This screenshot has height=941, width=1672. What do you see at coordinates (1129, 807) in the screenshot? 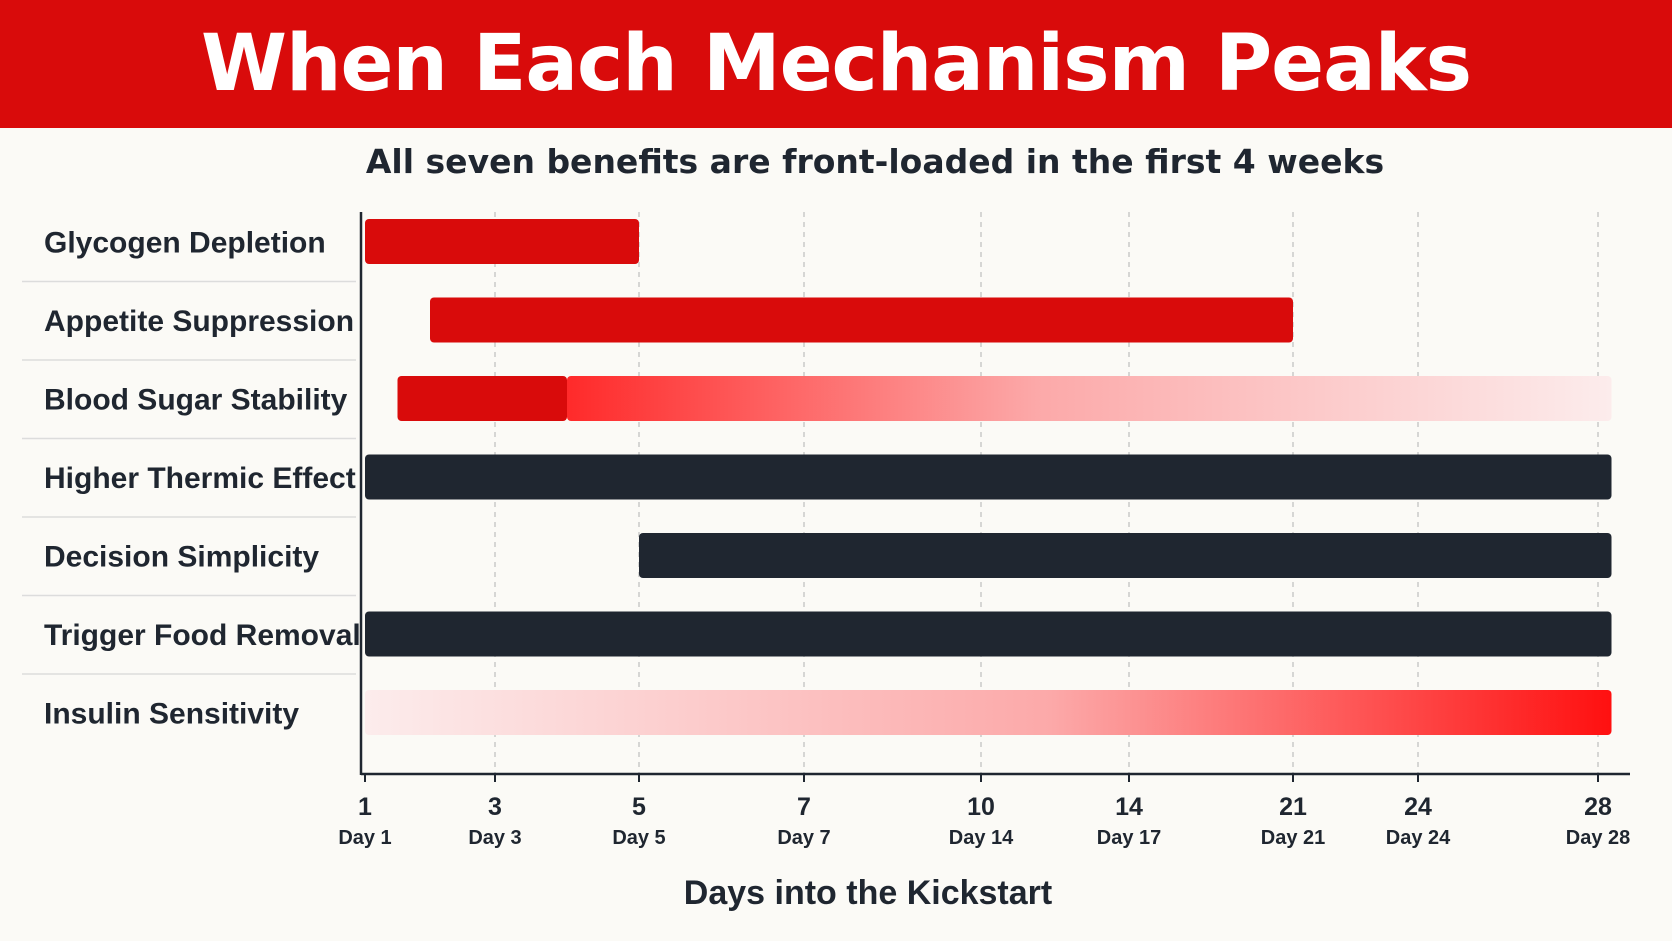
I see `x-tick-label: 14` at bounding box center [1129, 807].